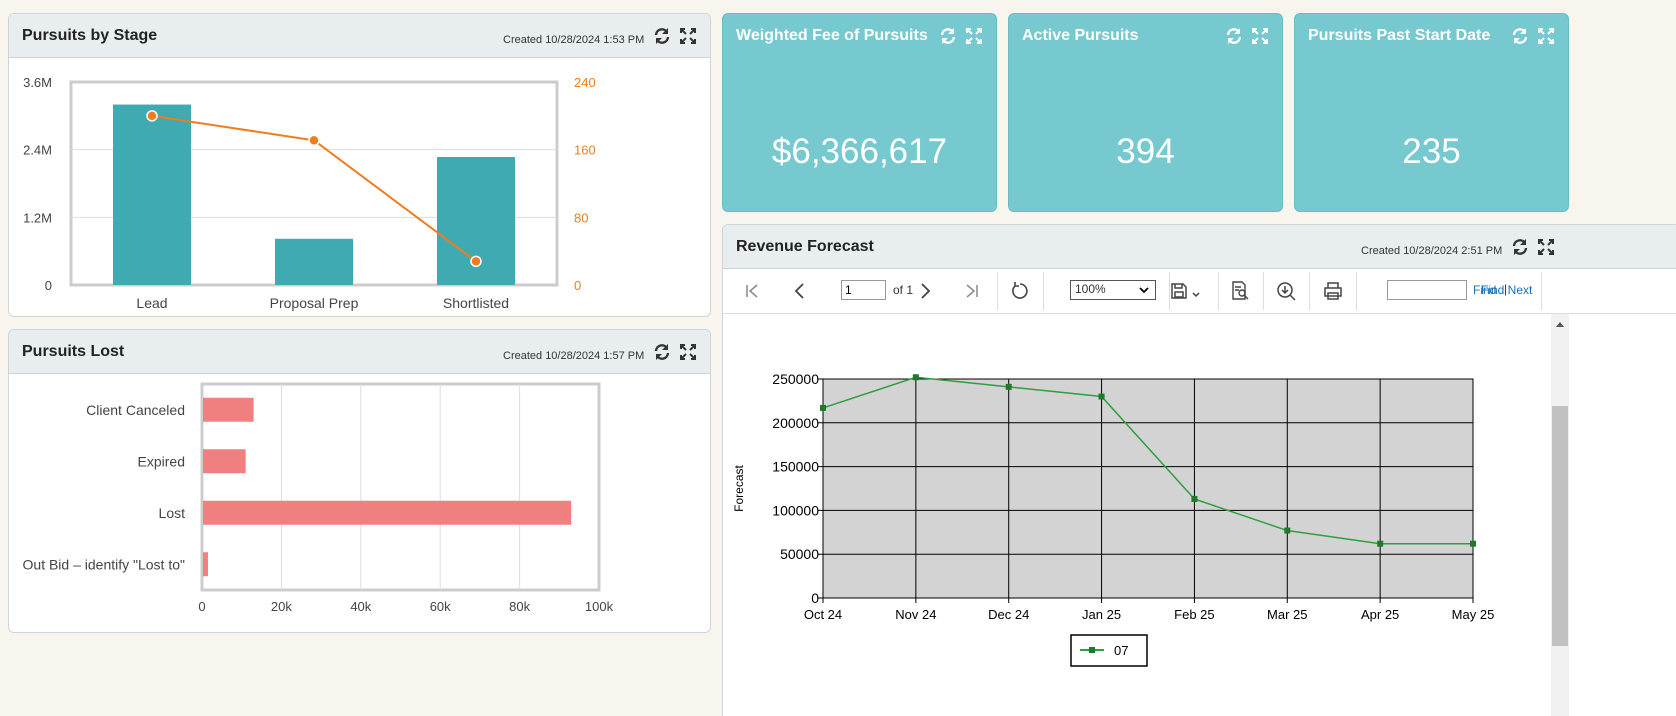  Describe the element at coordinates (1432, 251) in the screenshot. I see `created-timestamp: Created 10/28/2024 2:51 PM` at that location.